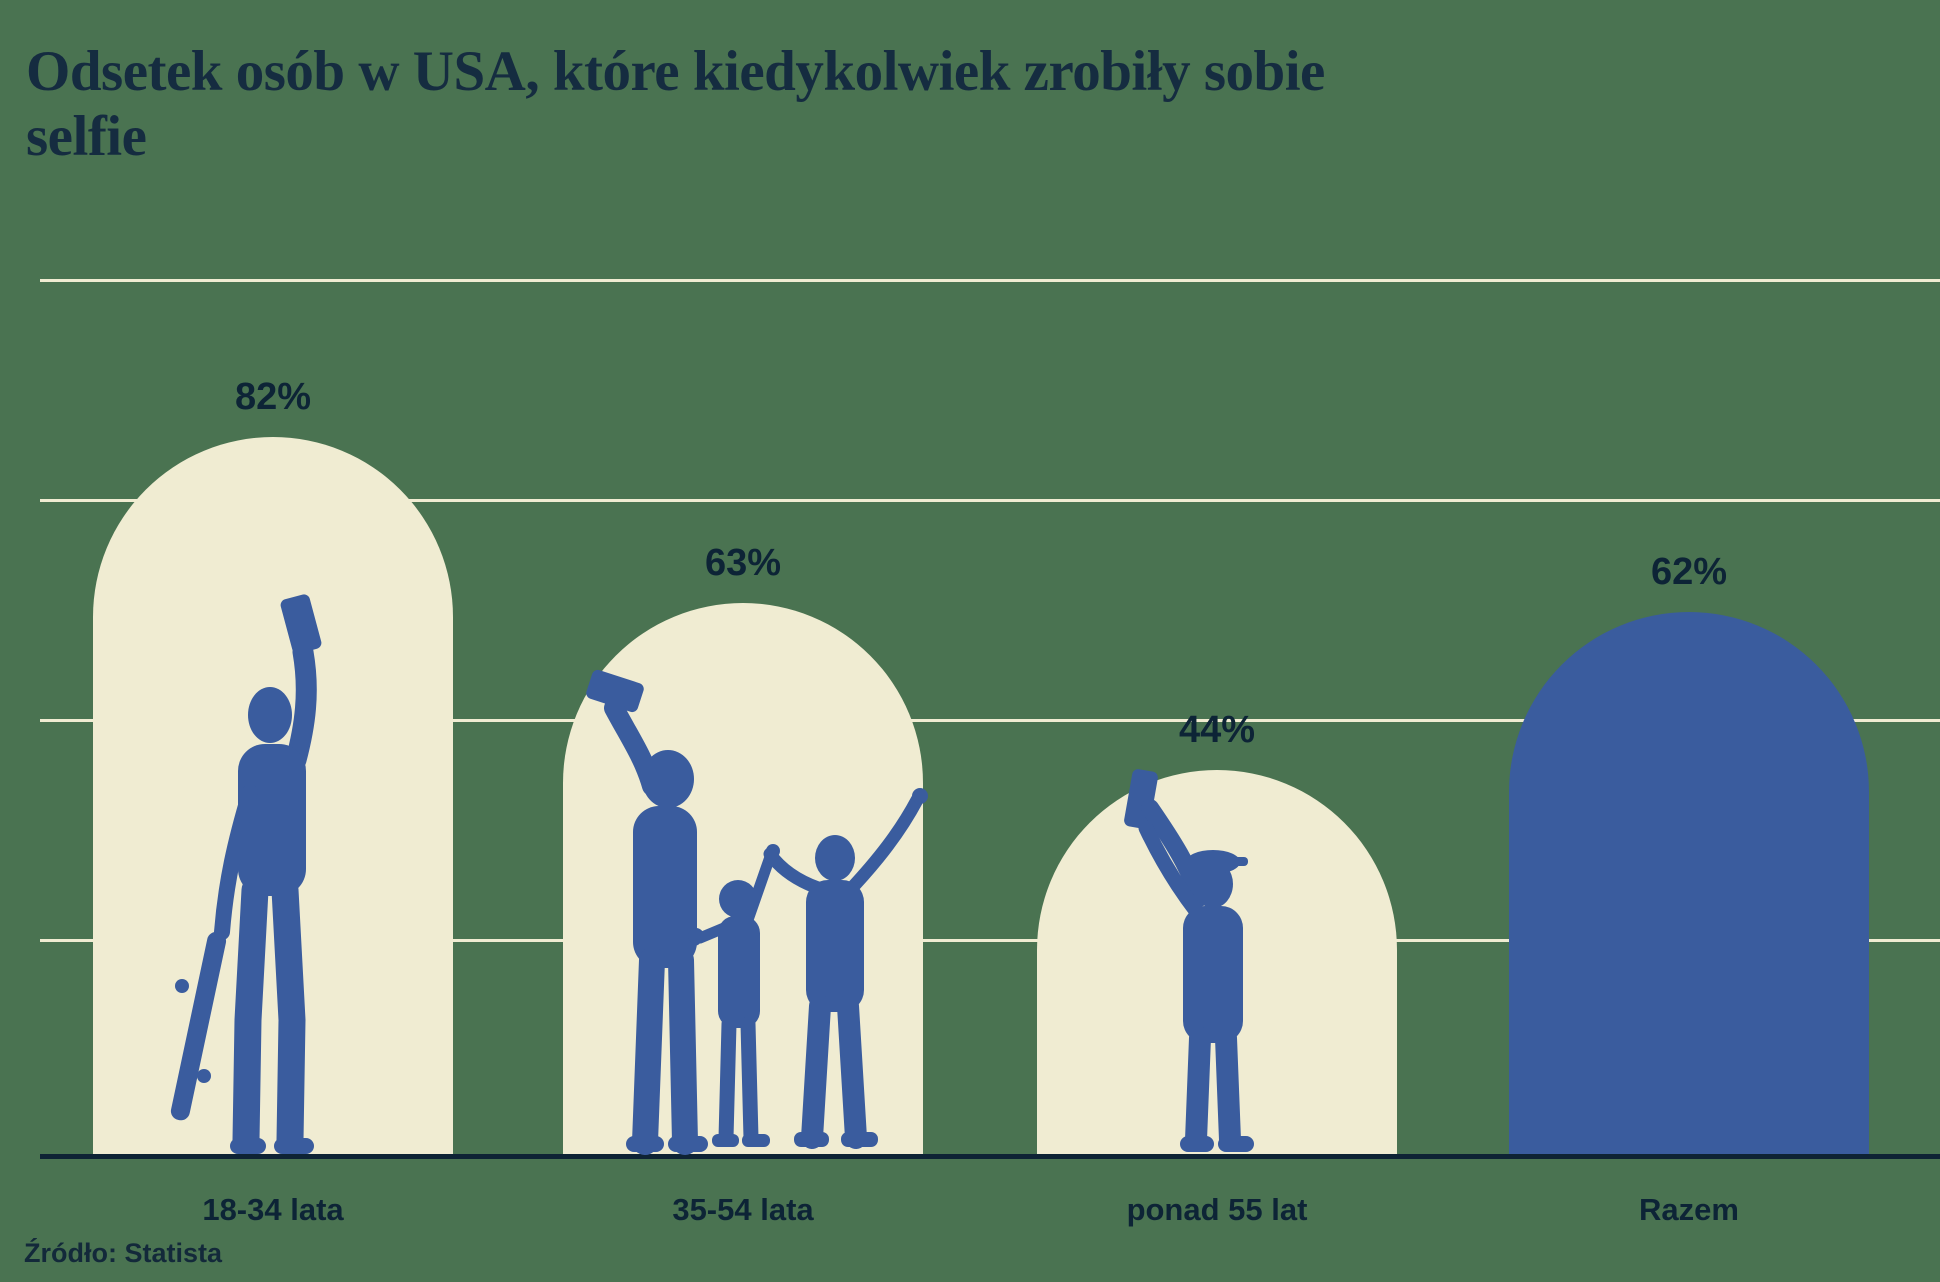 The width and height of the screenshot is (1940, 1282). What do you see at coordinates (273, 1209) in the screenshot?
I see `category-label-18-34-lata: 18-34 lata` at bounding box center [273, 1209].